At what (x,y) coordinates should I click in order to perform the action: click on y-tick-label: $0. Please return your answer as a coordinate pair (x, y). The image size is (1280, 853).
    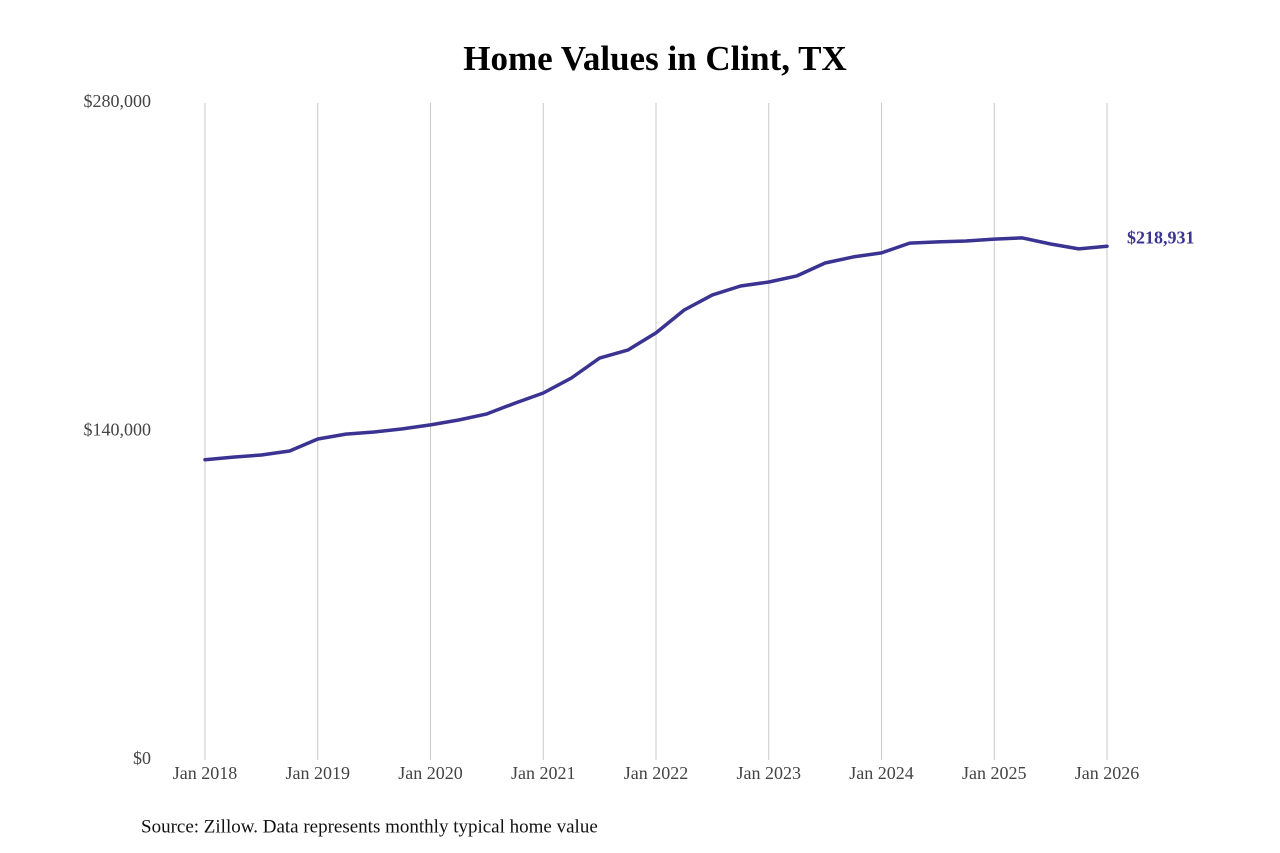
    Looking at the image, I should click on (142, 758).